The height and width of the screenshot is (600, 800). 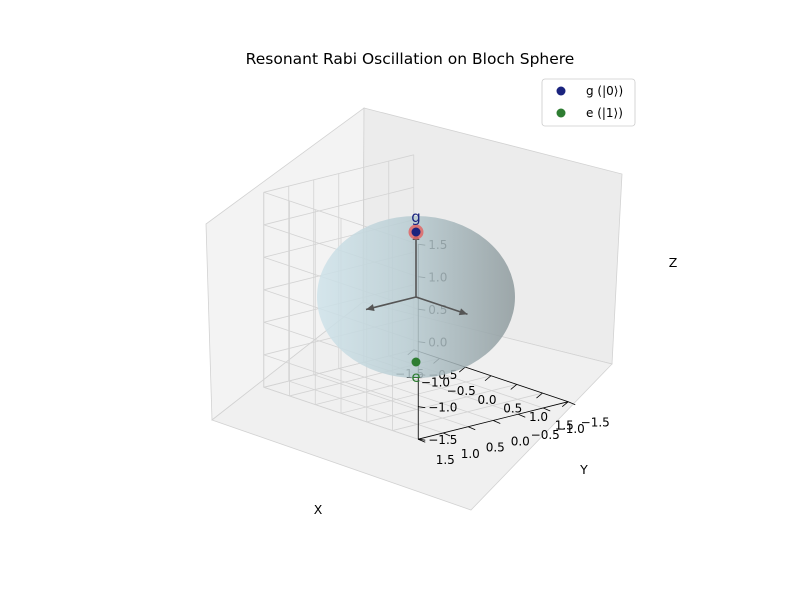 I want to click on y-tick-label: 1.0, so click(x=470, y=454).